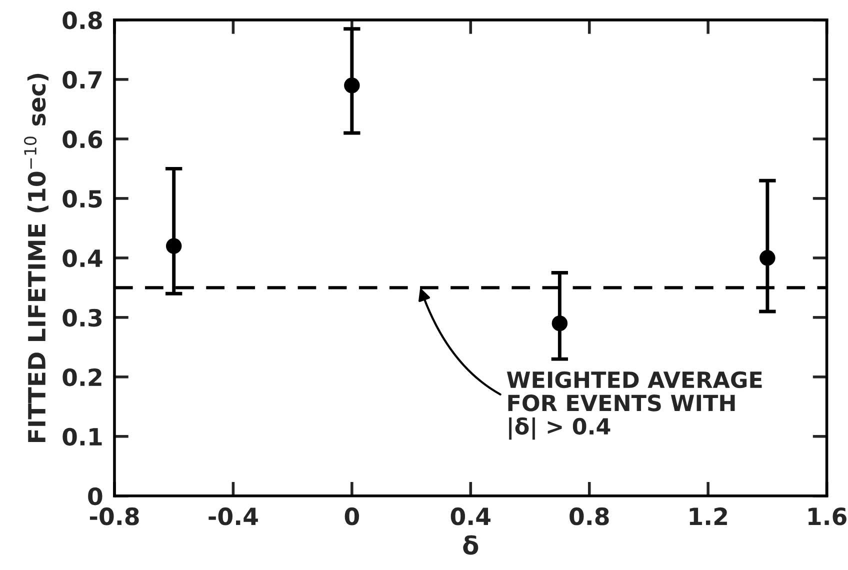 This screenshot has height=570, width=848. What do you see at coordinates (589, 516) in the screenshot?
I see `x-tick-label: 0.8` at bounding box center [589, 516].